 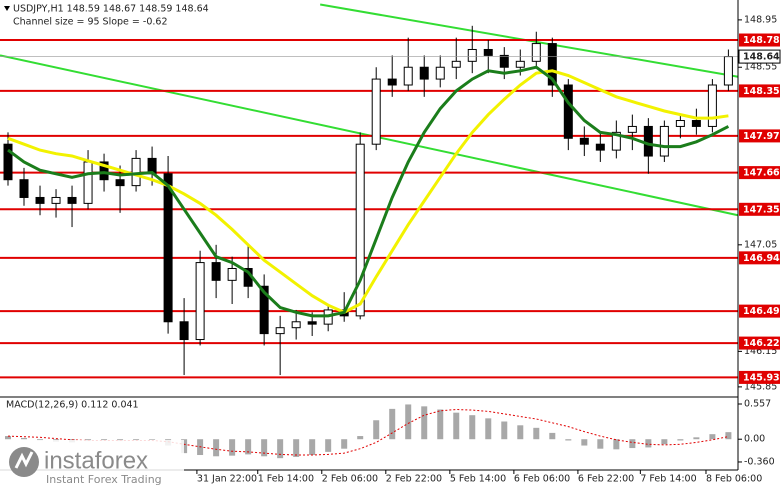 What do you see at coordinates (478, 479) in the screenshot?
I see `x-tick-label: 5 Feb 14:00` at bounding box center [478, 479].